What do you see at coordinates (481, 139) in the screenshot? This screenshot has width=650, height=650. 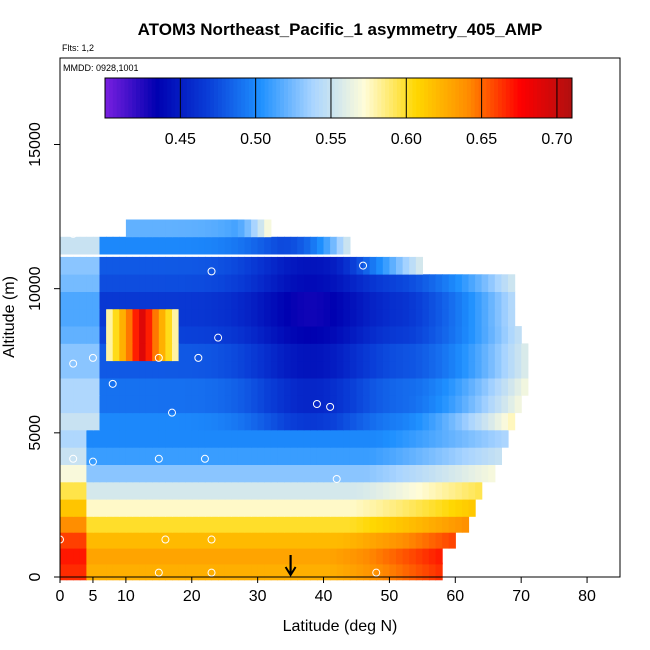 I see `colorbar-tick-label: 0.65` at bounding box center [481, 139].